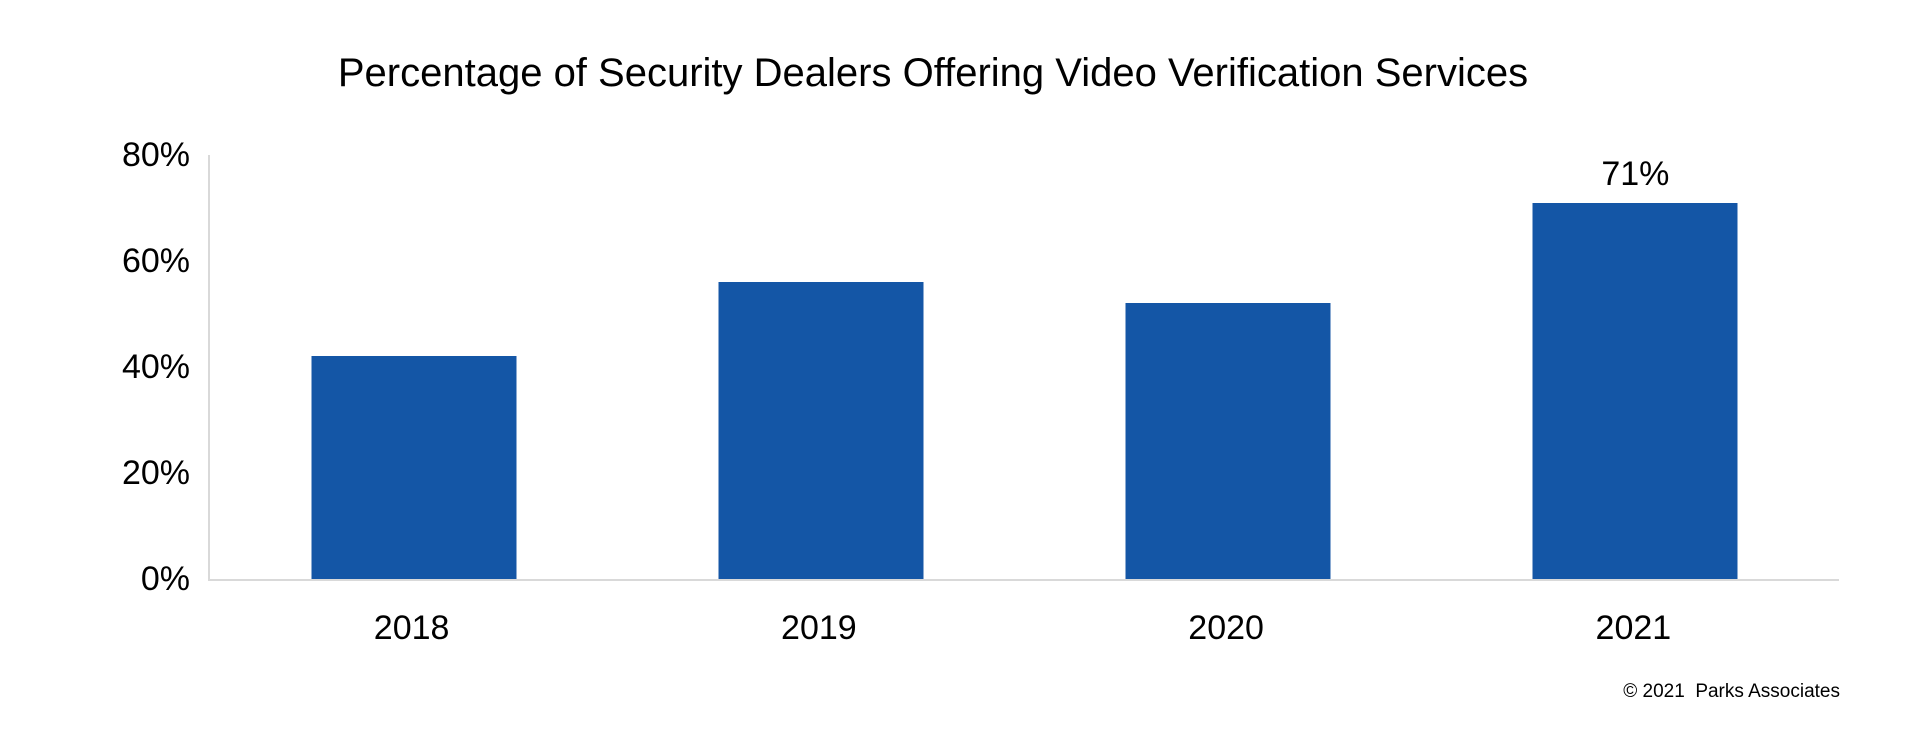 This screenshot has height=742, width=1920. Describe the element at coordinates (1228, 441) in the screenshot. I see `bar-2020` at that location.